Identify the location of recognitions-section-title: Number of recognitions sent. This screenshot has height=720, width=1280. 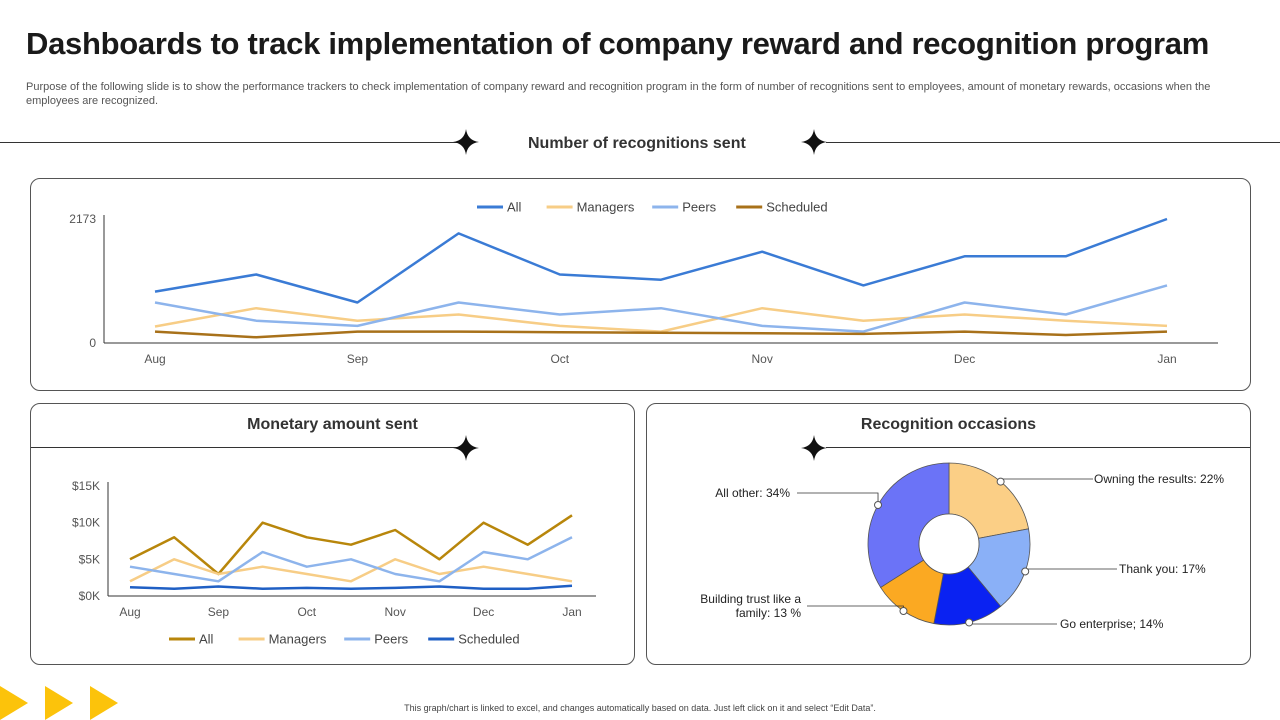
(637, 143).